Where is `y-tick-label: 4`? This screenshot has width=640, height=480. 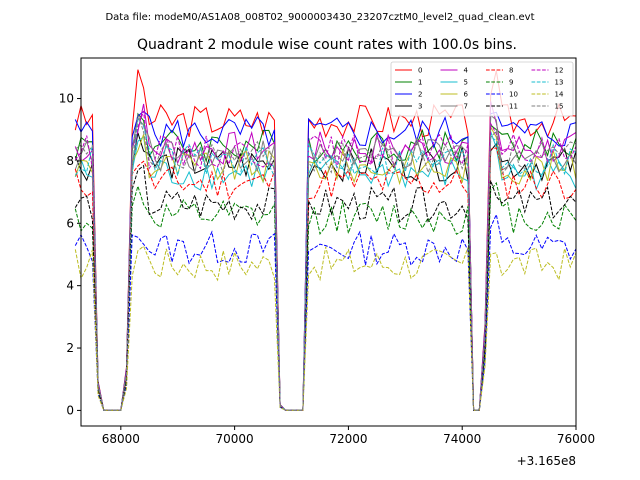
y-tick-label: 4 is located at coordinates (70, 286).